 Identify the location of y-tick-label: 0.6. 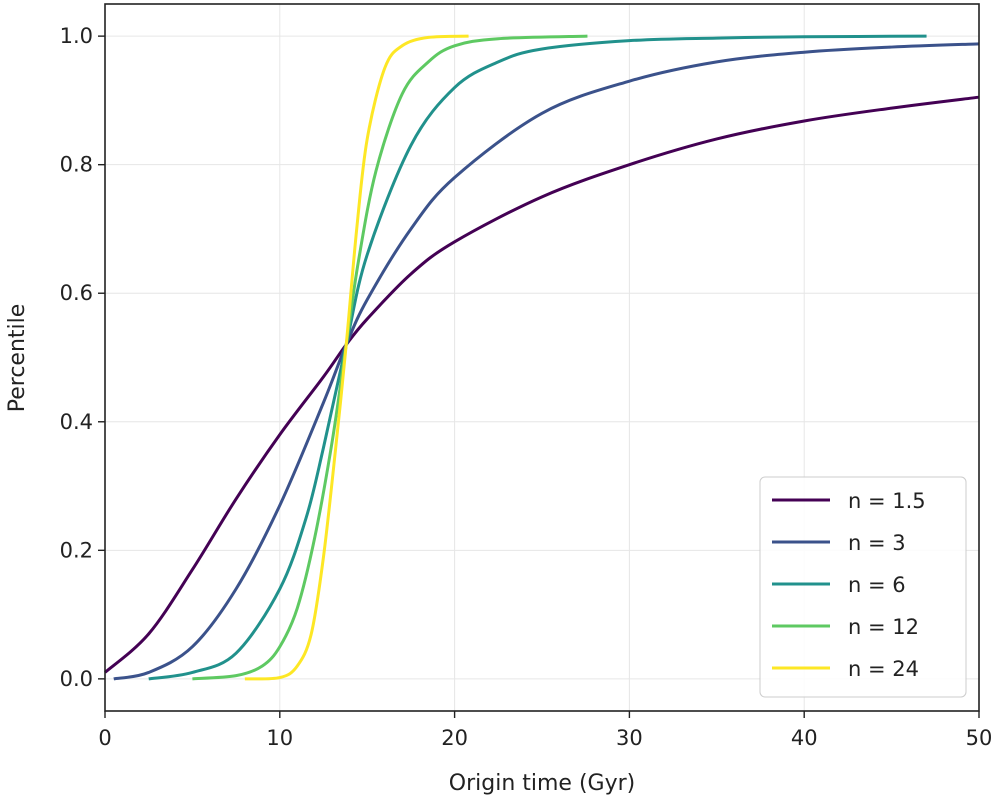
(76, 293).